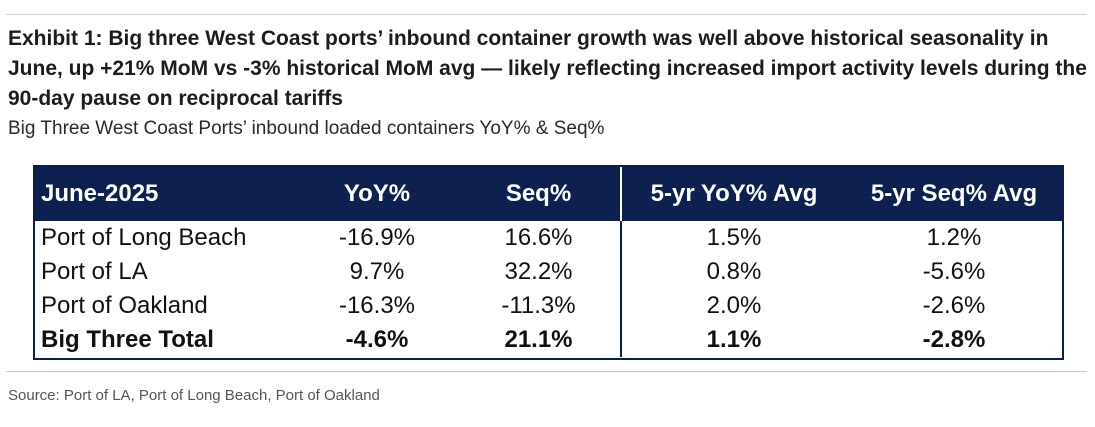 The height and width of the screenshot is (427, 1095). Describe the element at coordinates (538, 193) in the screenshot. I see `header-seq: Seq%` at that location.